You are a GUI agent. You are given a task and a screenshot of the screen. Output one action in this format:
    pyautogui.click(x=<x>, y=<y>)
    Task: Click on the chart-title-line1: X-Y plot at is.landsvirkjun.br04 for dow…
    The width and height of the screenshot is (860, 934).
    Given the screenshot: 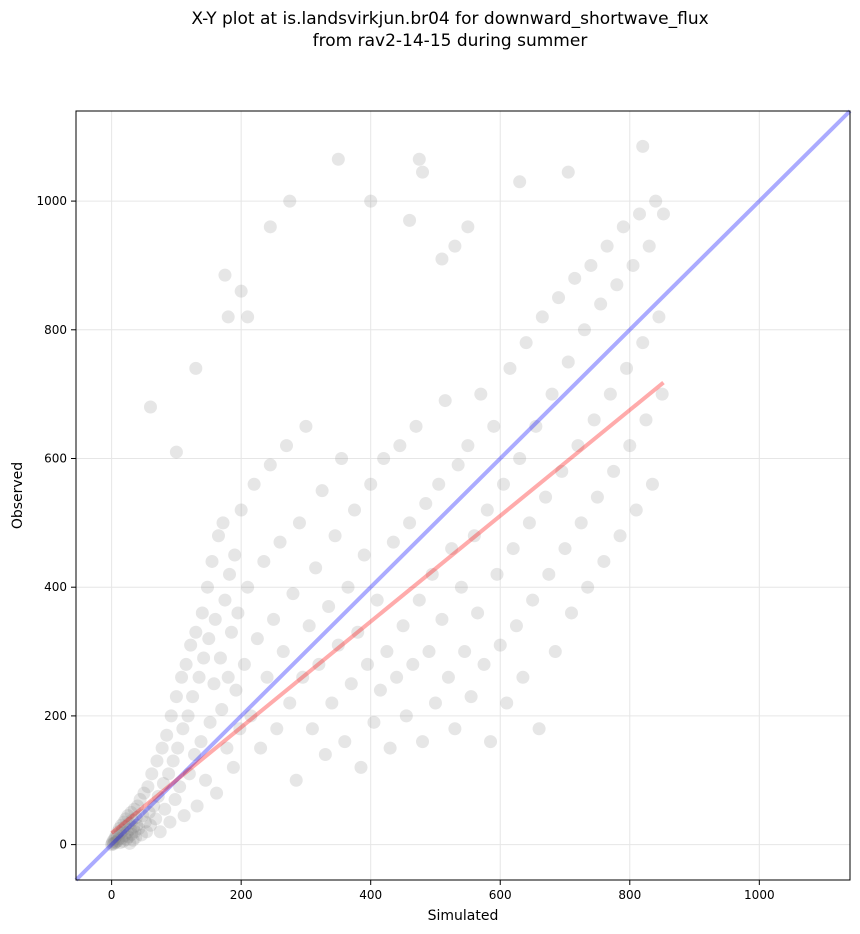 What is the action you would take?
    pyautogui.click(x=450, y=19)
    